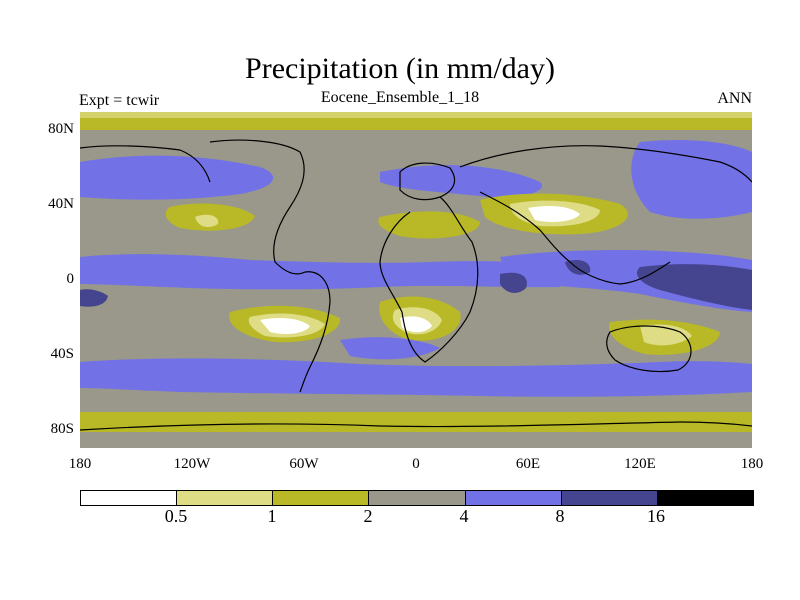 The width and height of the screenshot is (800, 600). What do you see at coordinates (62, 354) in the screenshot?
I see `lat-label-40s: 40S` at bounding box center [62, 354].